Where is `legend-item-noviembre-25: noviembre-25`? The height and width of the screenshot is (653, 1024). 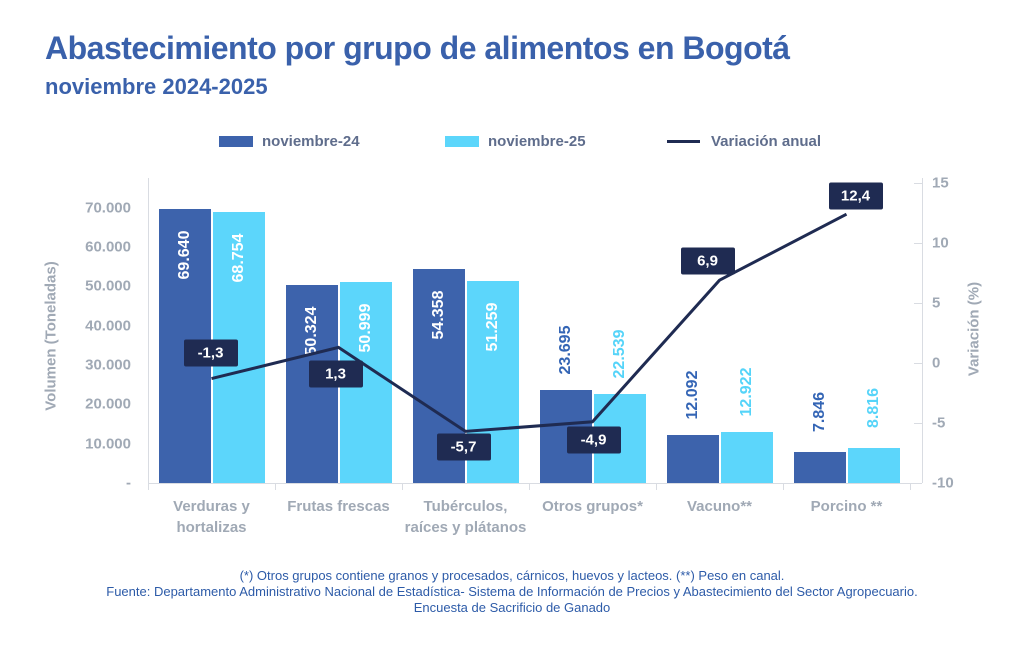 legend-item-noviembre-25: noviembre-25 is located at coordinates (515, 141).